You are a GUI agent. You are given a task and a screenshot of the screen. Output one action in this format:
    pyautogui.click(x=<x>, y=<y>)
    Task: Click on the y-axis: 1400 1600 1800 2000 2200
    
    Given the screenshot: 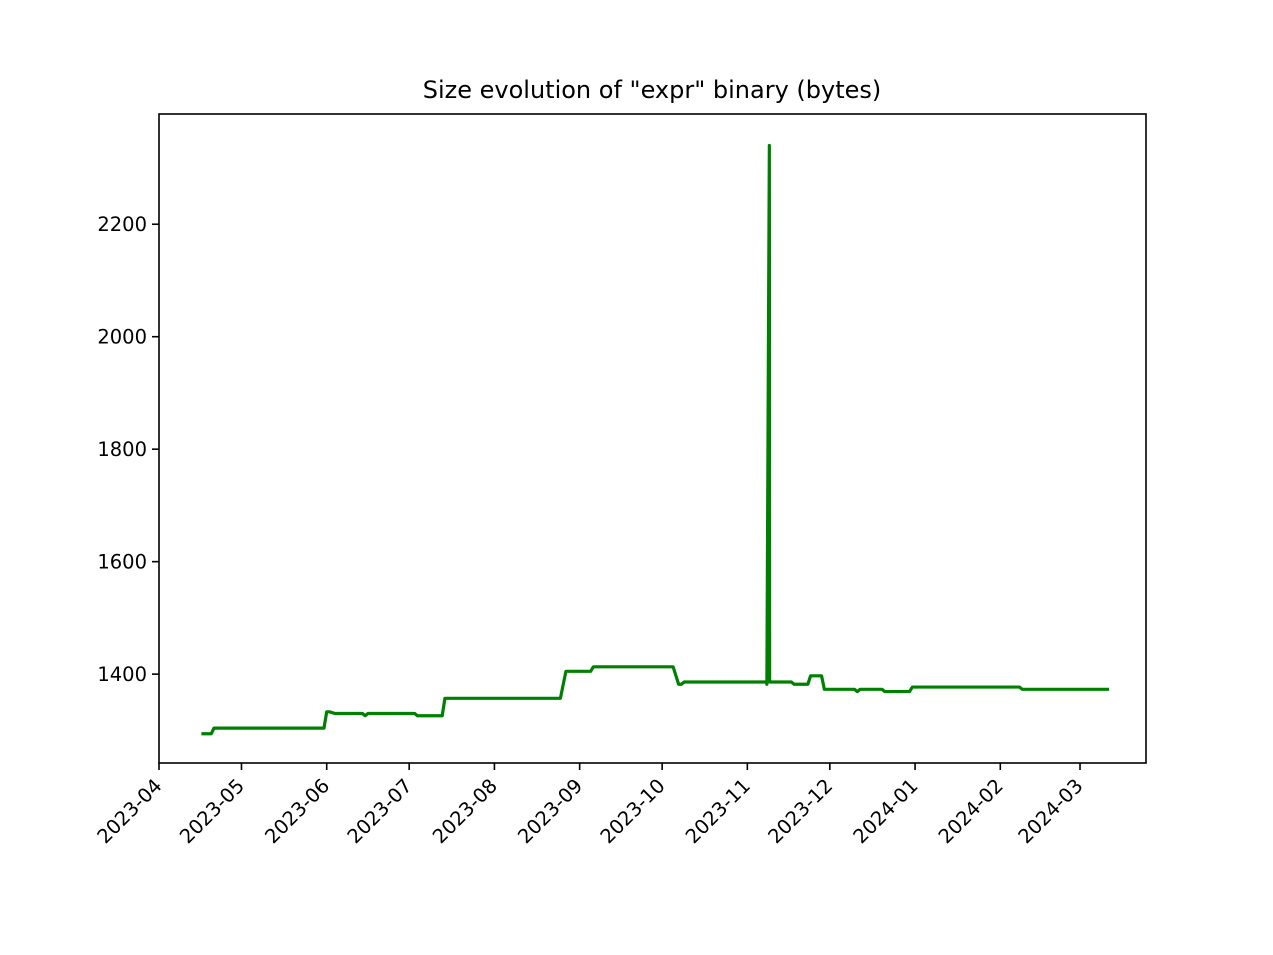 What is the action you would take?
    pyautogui.click(x=128, y=449)
    